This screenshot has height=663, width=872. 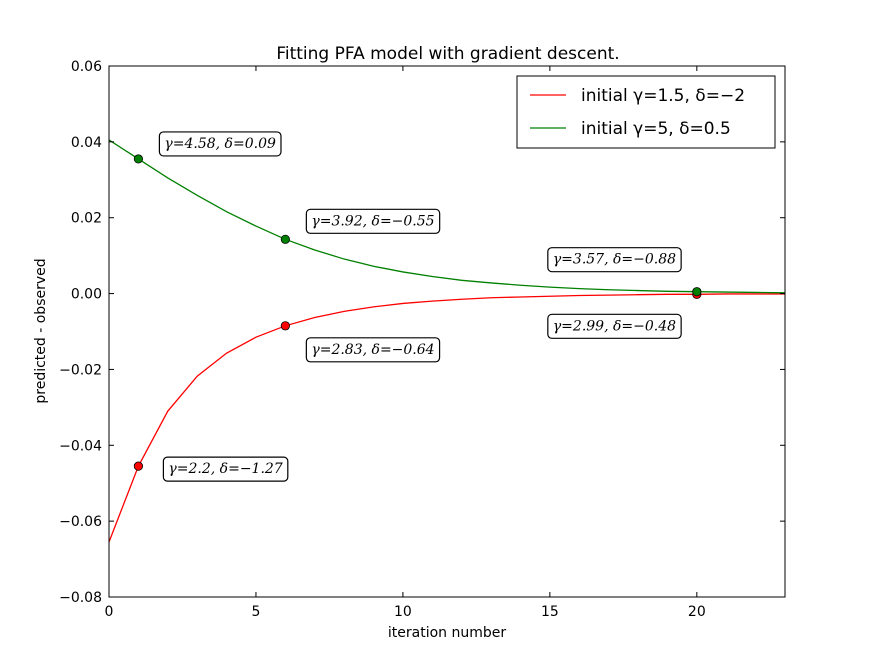 I want to click on annotation-1-0: γ=4.58, δ=0.09, so click(x=220, y=144).